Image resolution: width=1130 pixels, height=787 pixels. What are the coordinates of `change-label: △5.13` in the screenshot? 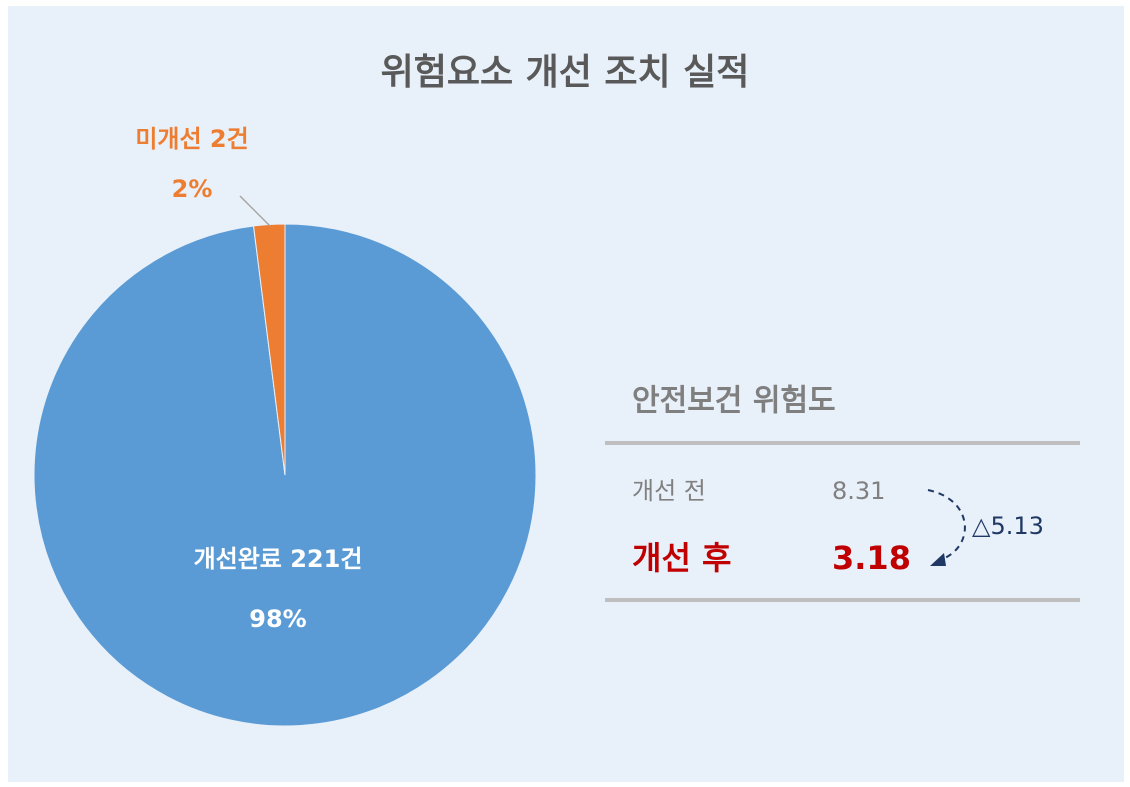 It's located at (1008, 526).